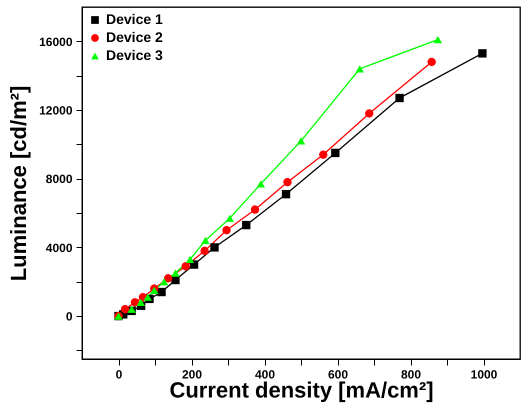 This screenshot has height=414, width=529. Describe the element at coordinates (19, 184) in the screenshot. I see `y-axis-title: Luminance [cd/m²]` at that location.